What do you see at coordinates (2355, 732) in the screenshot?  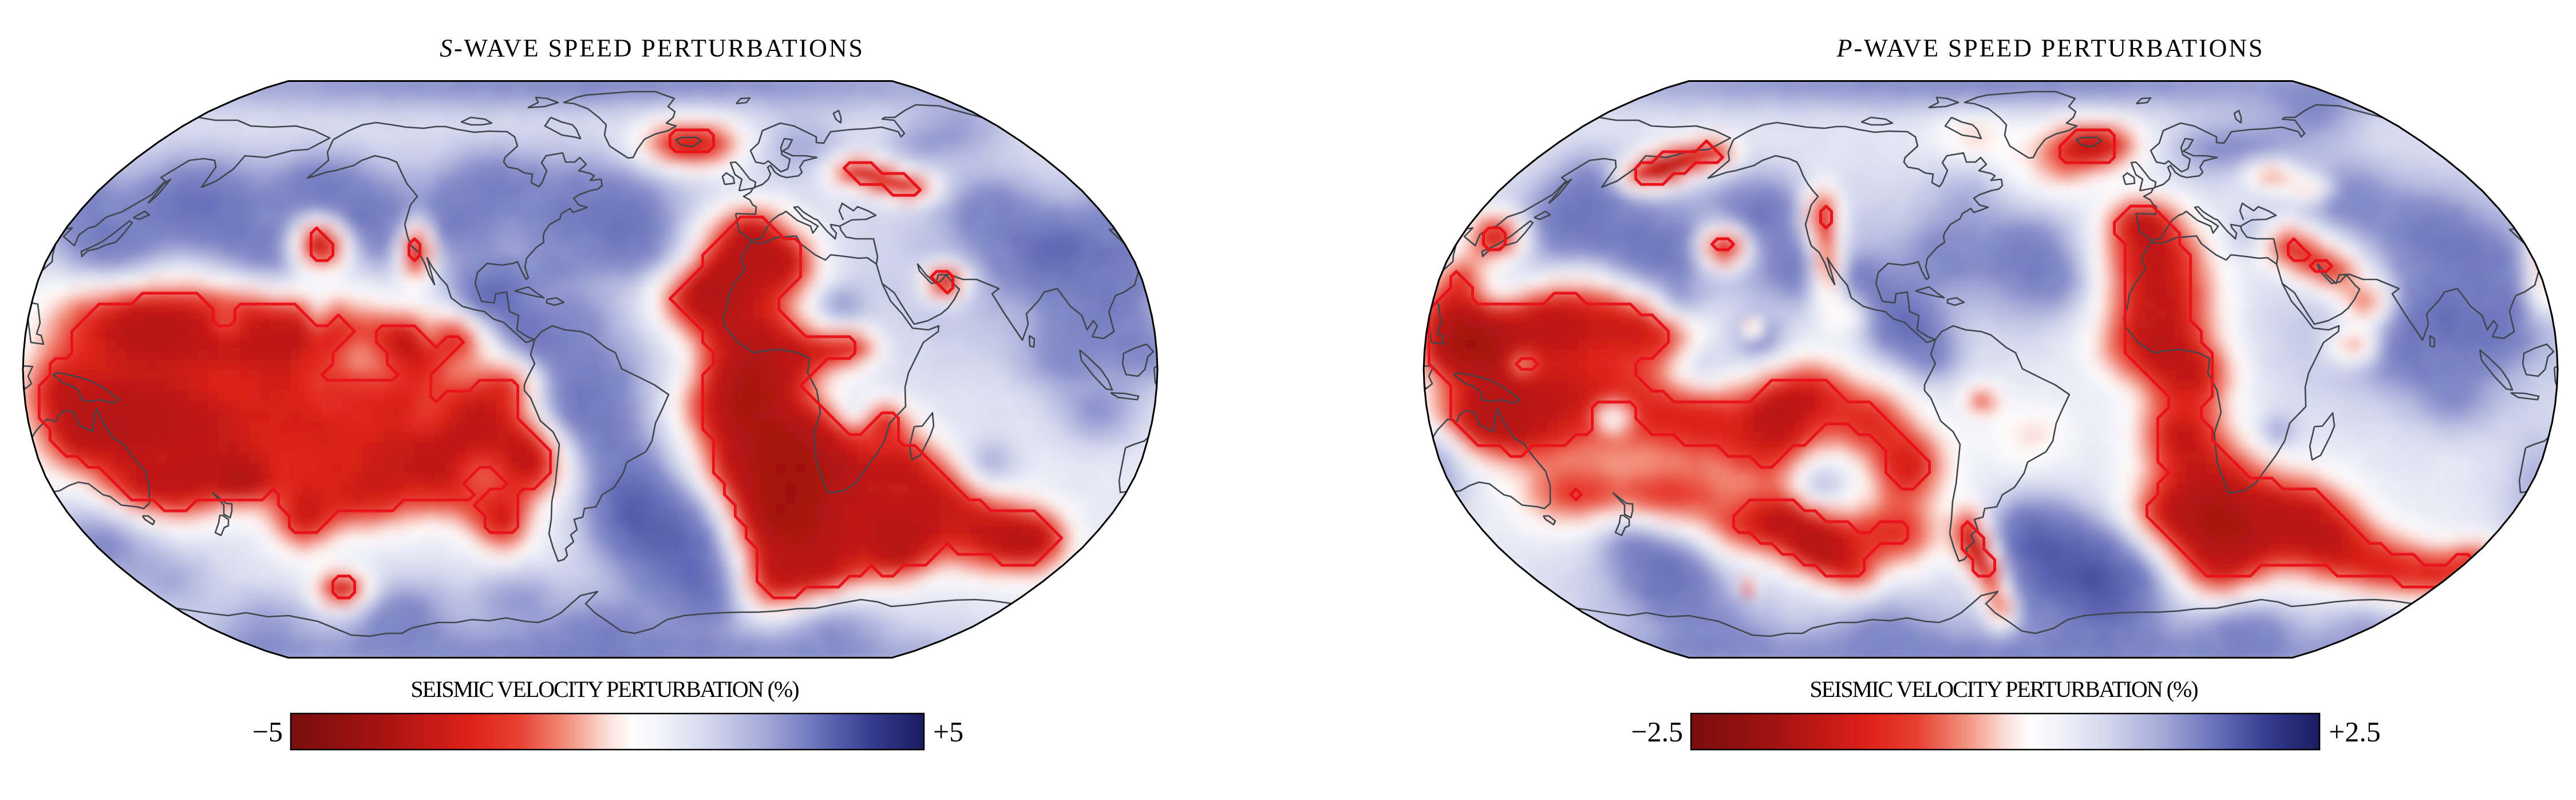 I see `svg-text: +2.5` at bounding box center [2355, 732].